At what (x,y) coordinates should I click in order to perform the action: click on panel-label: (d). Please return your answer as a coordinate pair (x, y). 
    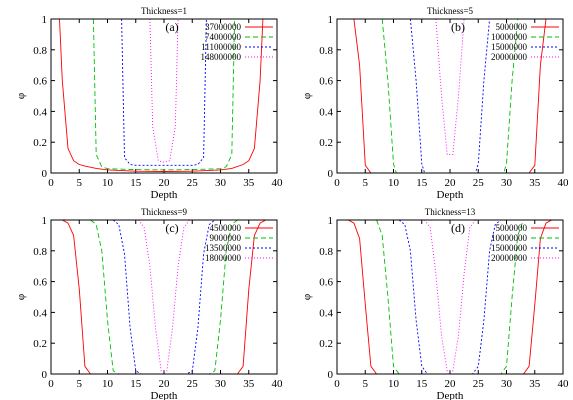
    Looking at the image, I should click on (458, 228).